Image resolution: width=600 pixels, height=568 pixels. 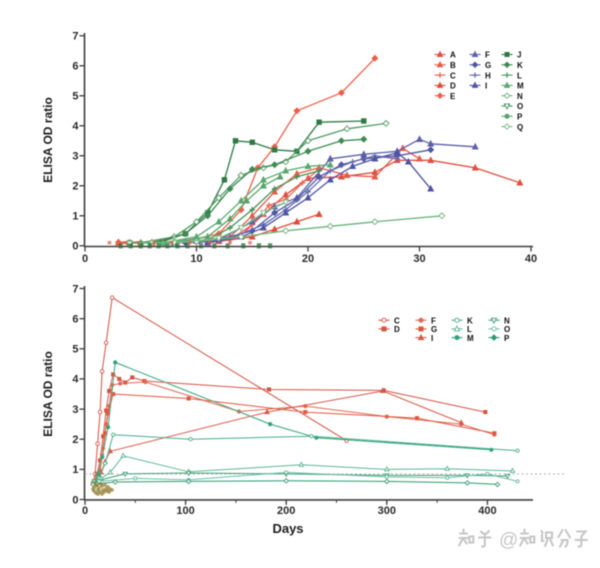 What do you see at coordinates (488, 75) in the screenshot?
I see `svg-text: H` at bounding box center [488, 75].